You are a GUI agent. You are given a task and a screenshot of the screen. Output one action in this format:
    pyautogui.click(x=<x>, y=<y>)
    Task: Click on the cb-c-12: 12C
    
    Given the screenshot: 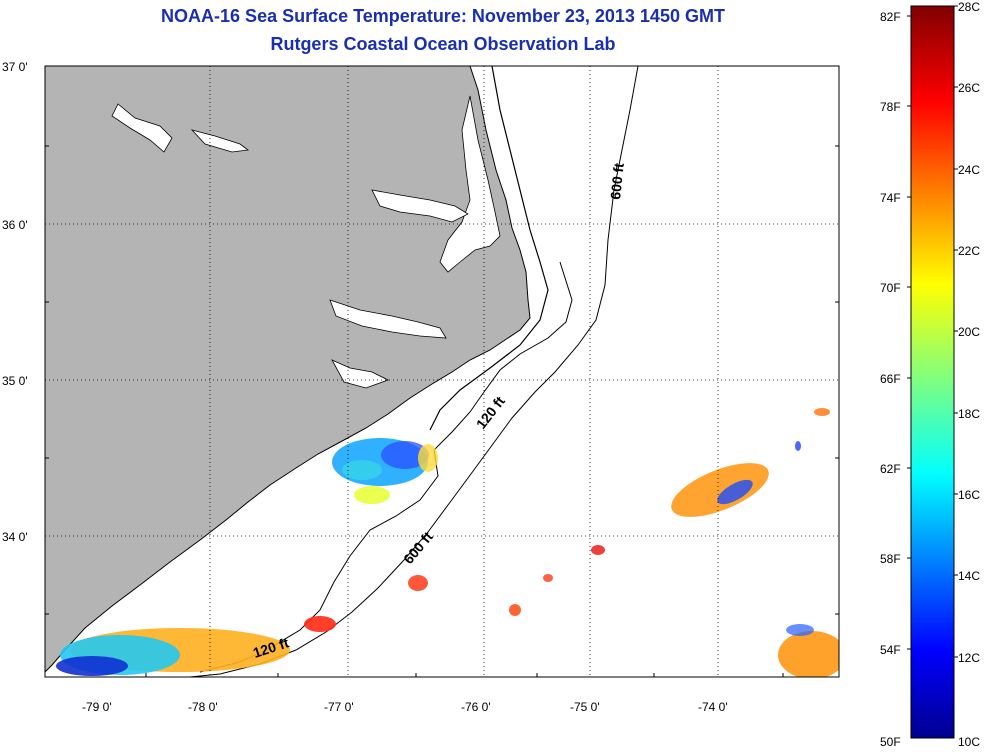 What is the action you would take?
    pyautogui.click(x=969, y=658)
    